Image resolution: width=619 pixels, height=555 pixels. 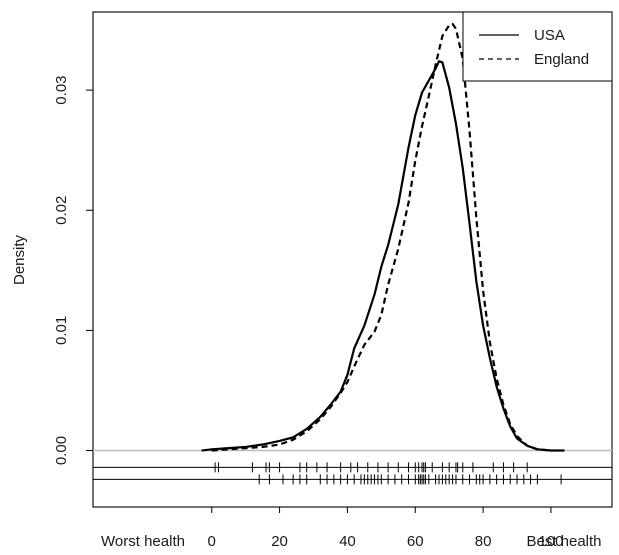 I want to click on legend-box, so click(x=537, y=46).